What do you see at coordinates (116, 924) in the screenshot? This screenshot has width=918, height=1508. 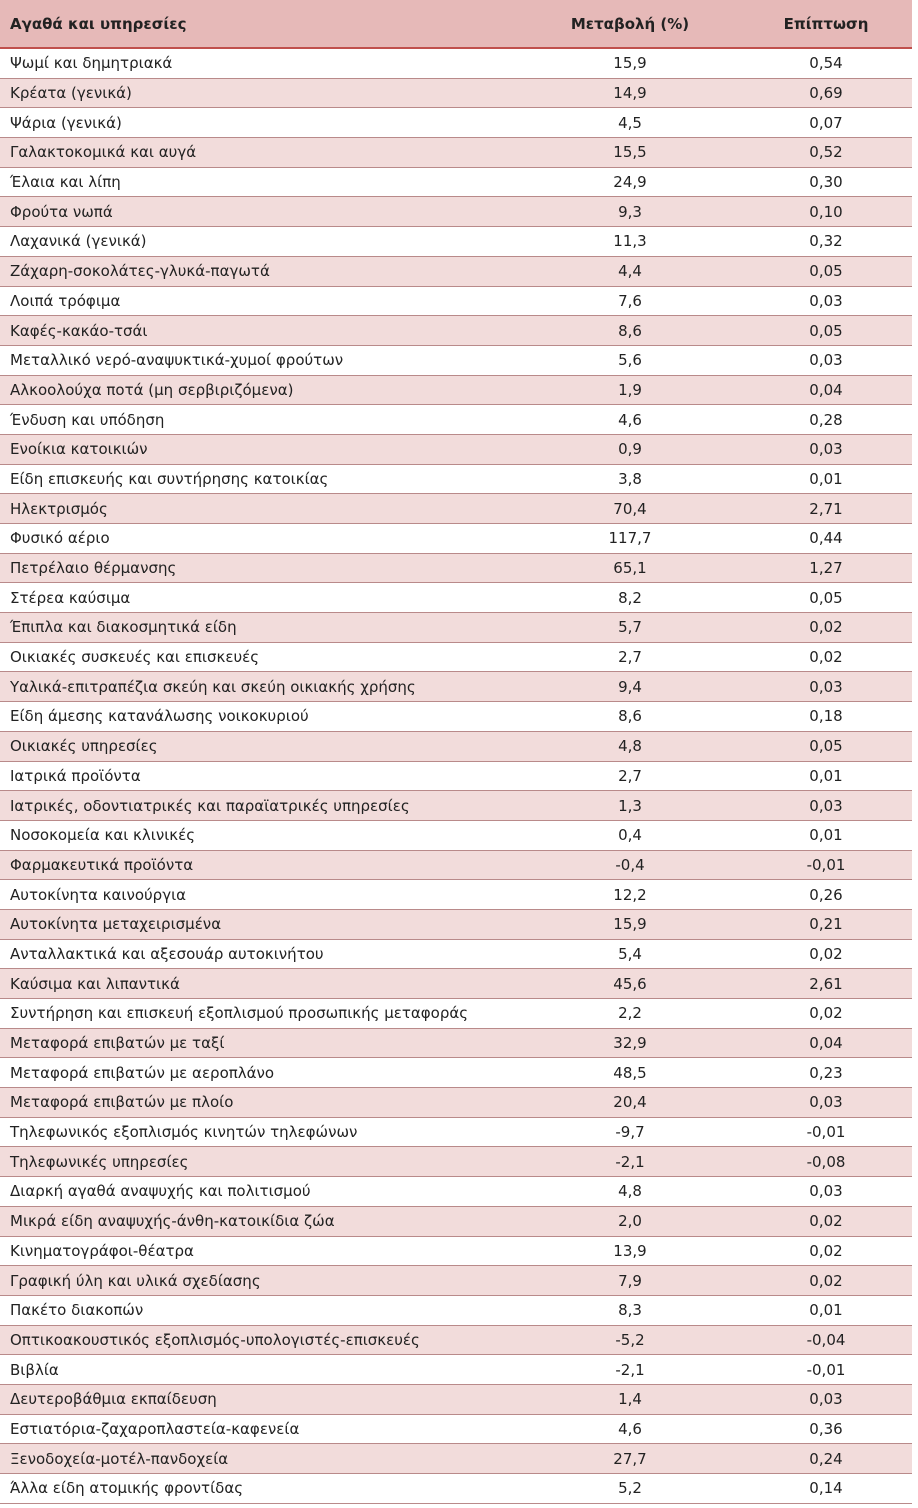 I see `item-cell: Αυτοκίνητα μεταχειρισμένα` at bounding box center [116, 924].